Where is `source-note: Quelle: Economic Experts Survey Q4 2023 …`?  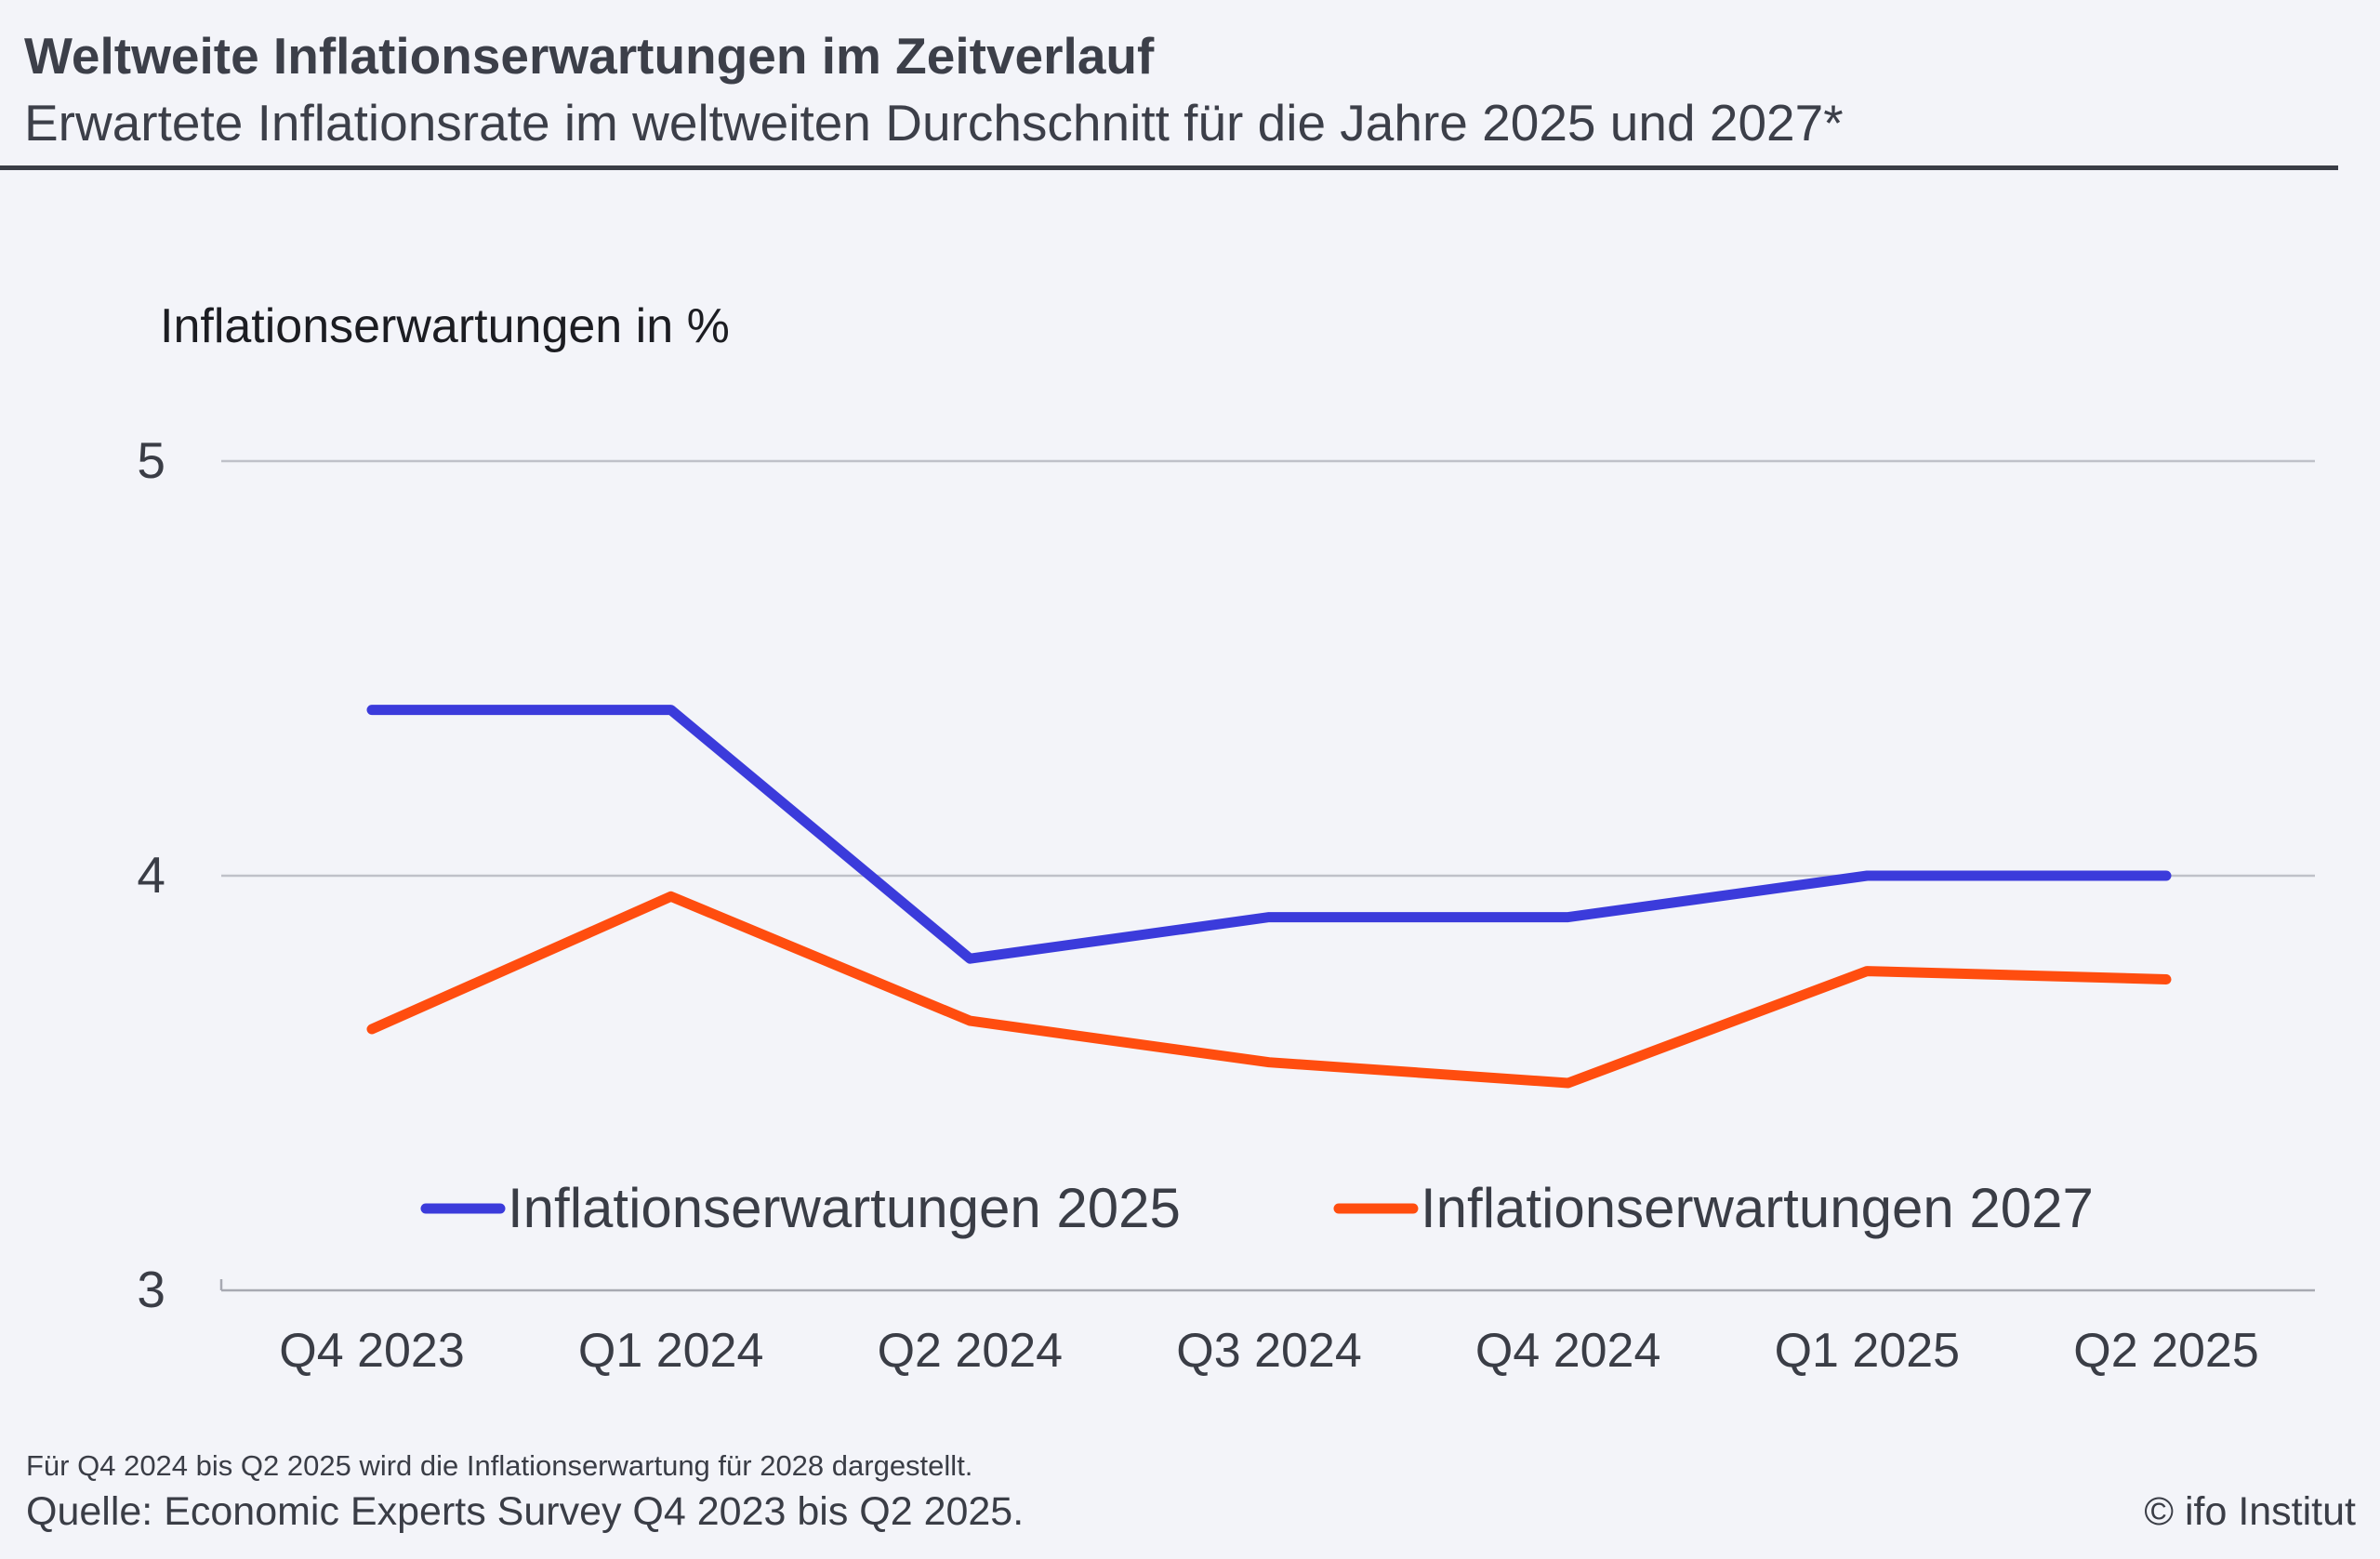 source-note: Quelle: Economic Experts Survey Q4 2023 … is located at coordinates (525, 1511).